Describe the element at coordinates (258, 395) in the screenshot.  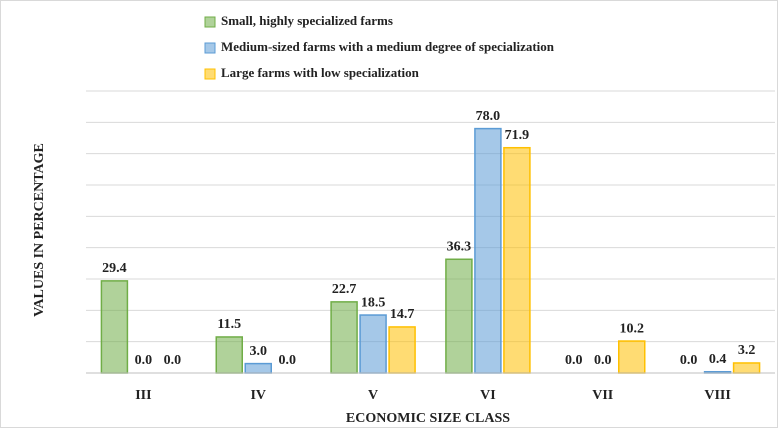
I see `x-tick-label: IV` at that location.